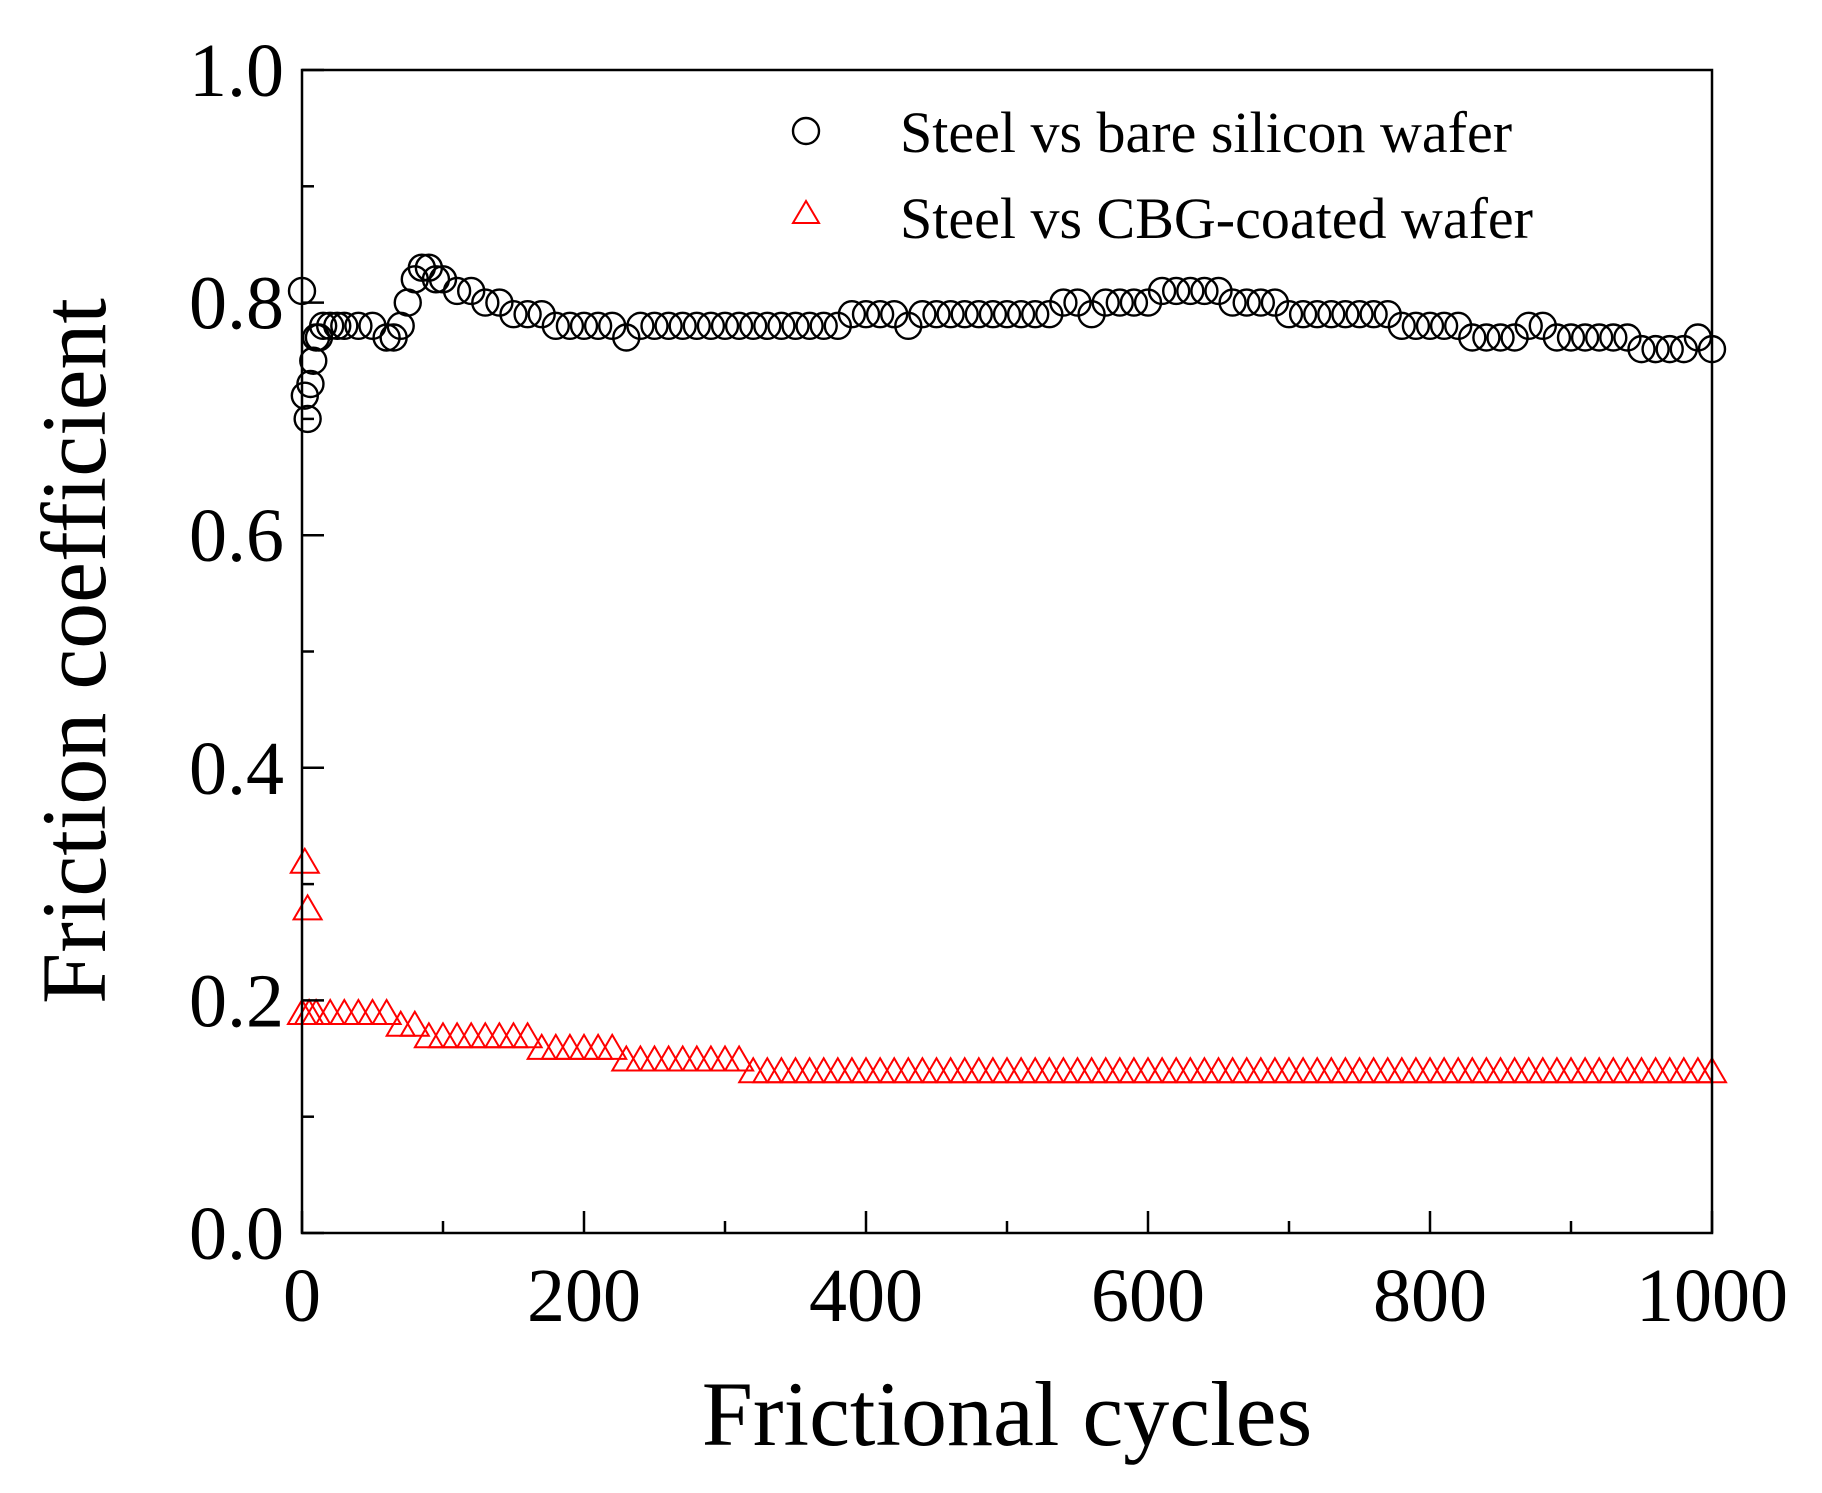  I want to click on y-tick-label: 0.6, so click(236, 536).